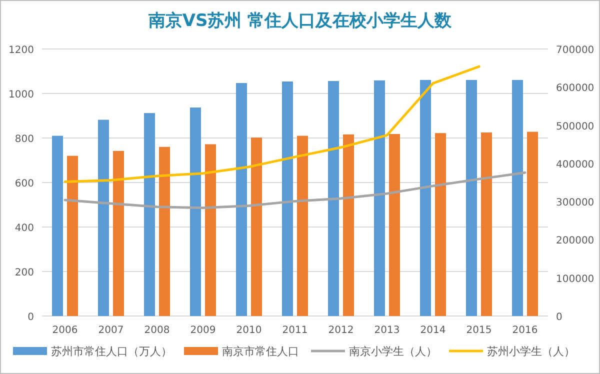  What do you see at coordinates (249, 330) in the screenshot?
I see `x-tick-label: 2010` at bounding box center [249, 330].